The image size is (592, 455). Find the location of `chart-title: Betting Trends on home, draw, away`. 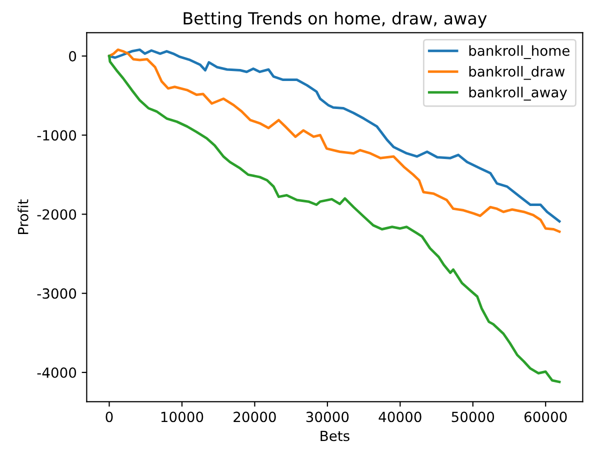

chart-title: Betting Trends on home, draw, away is located at coordinates (335, 20).